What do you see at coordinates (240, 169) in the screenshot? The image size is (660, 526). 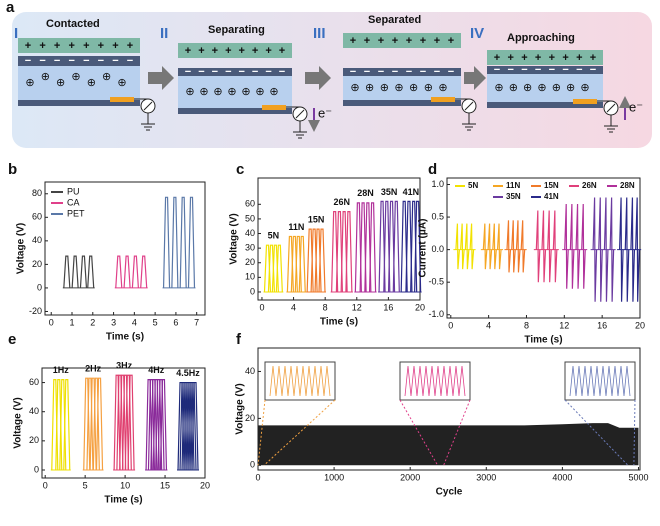 I see `panel-label: c` at bounding box center [240, 169].